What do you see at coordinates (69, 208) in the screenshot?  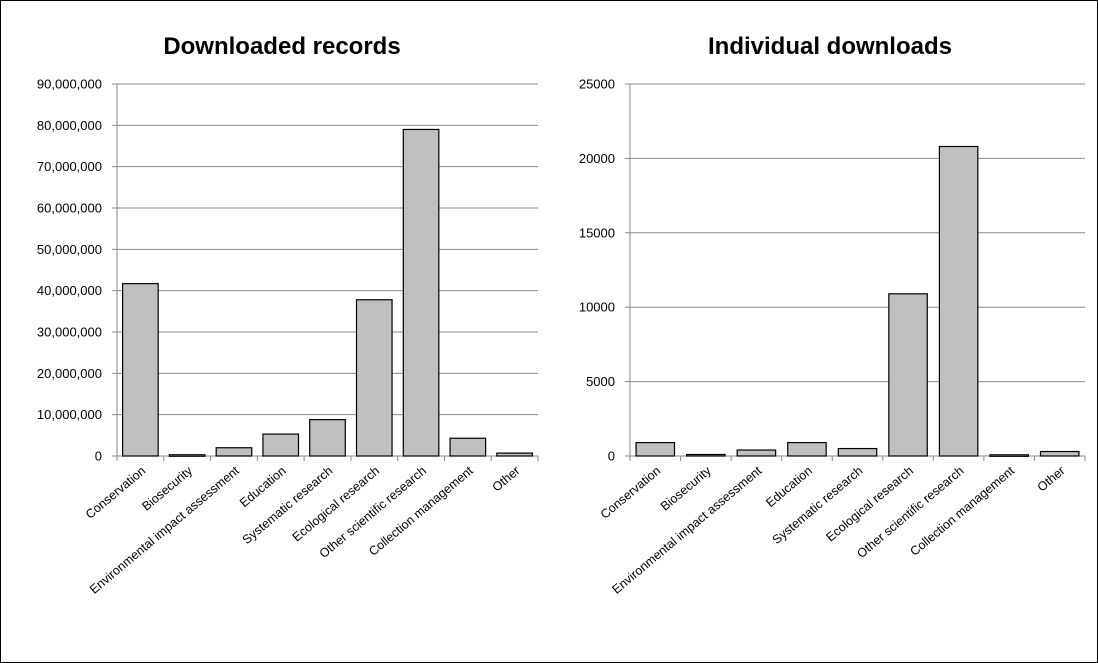 I see `y-tick-label: 60,000,000` at bounding box center [69, 208].